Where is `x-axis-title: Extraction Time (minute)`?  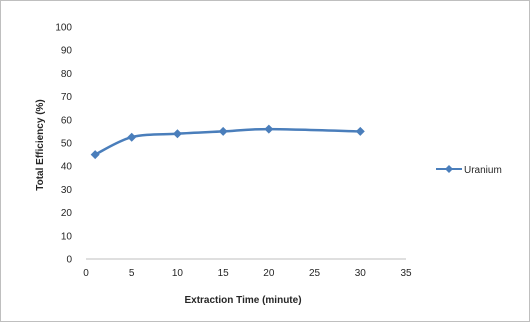
x-axis-title: Extraction Time (minute) is located at coordinates (242, 300).